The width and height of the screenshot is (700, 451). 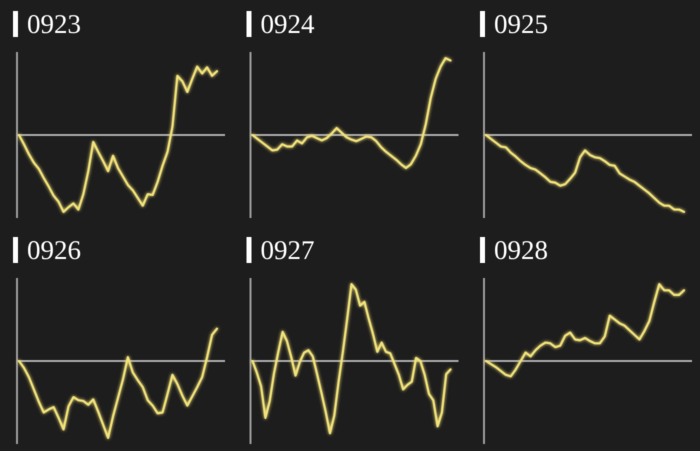 I want to click on chart-title: 0924, so click(x=287, y=24).